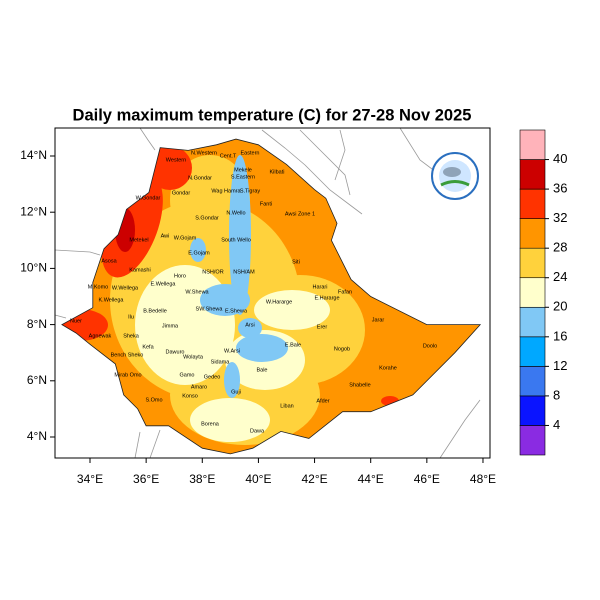 Image resolution: width=600 pixels, height=600 pixels. I want to click on x-tick-label: 42°E, so click(314, 479).